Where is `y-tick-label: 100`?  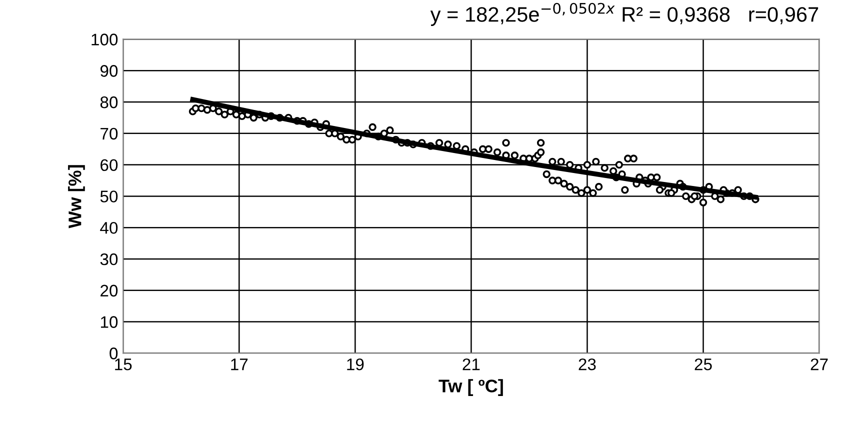 y-tick-label: 100 is located at coordinates (105, 40).